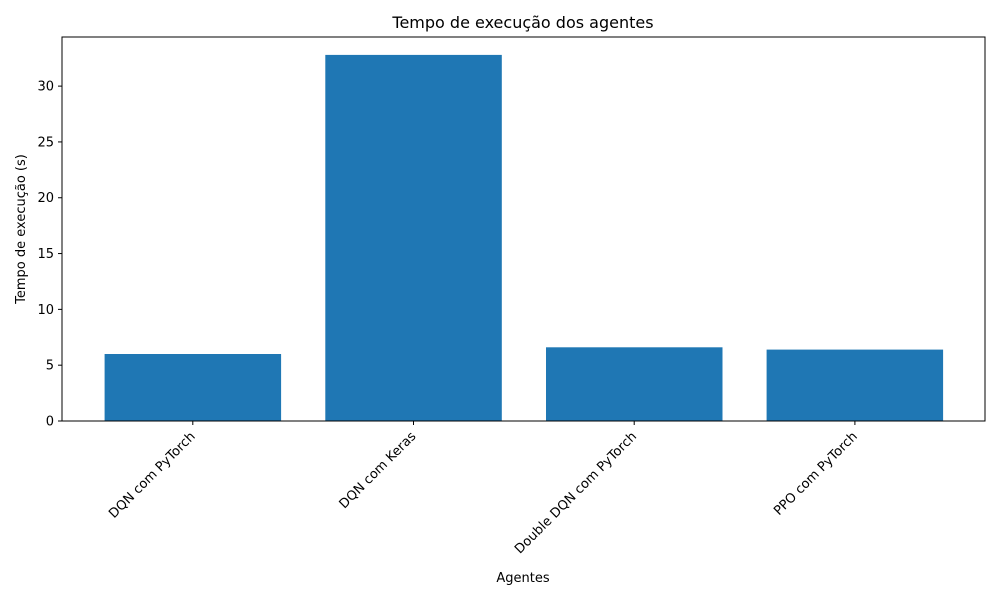 This screenshot has width=1000, height=600. I want to click on y-tick-label: 15, so click(45, 254).